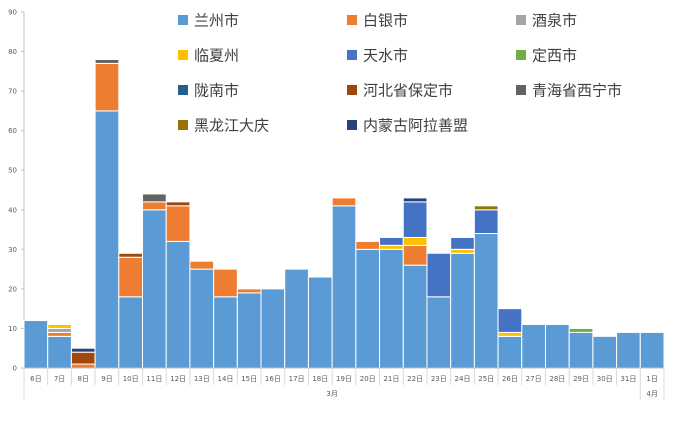  Describe the element at coordinates (12, 329) in the screenshot. I see `y-tick-label: 10` at that location.